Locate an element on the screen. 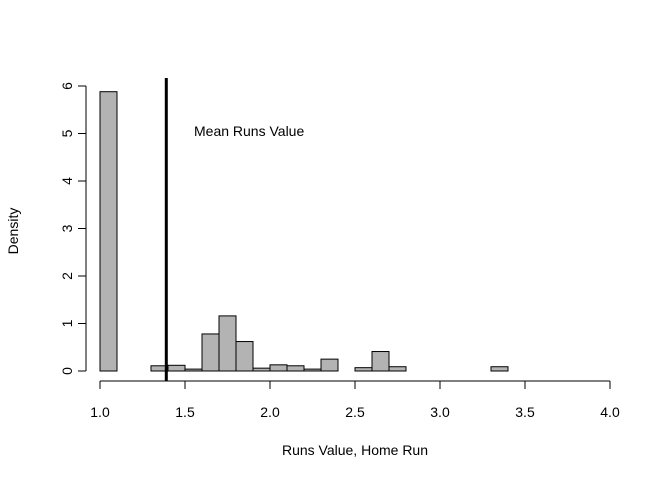  y-tick-label: 2 is located at coordinates (67, 276).